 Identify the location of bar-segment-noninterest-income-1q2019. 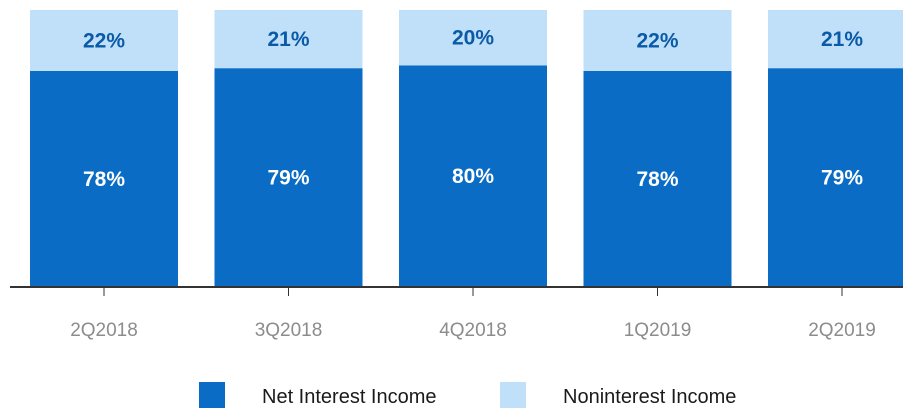
(657, 40).